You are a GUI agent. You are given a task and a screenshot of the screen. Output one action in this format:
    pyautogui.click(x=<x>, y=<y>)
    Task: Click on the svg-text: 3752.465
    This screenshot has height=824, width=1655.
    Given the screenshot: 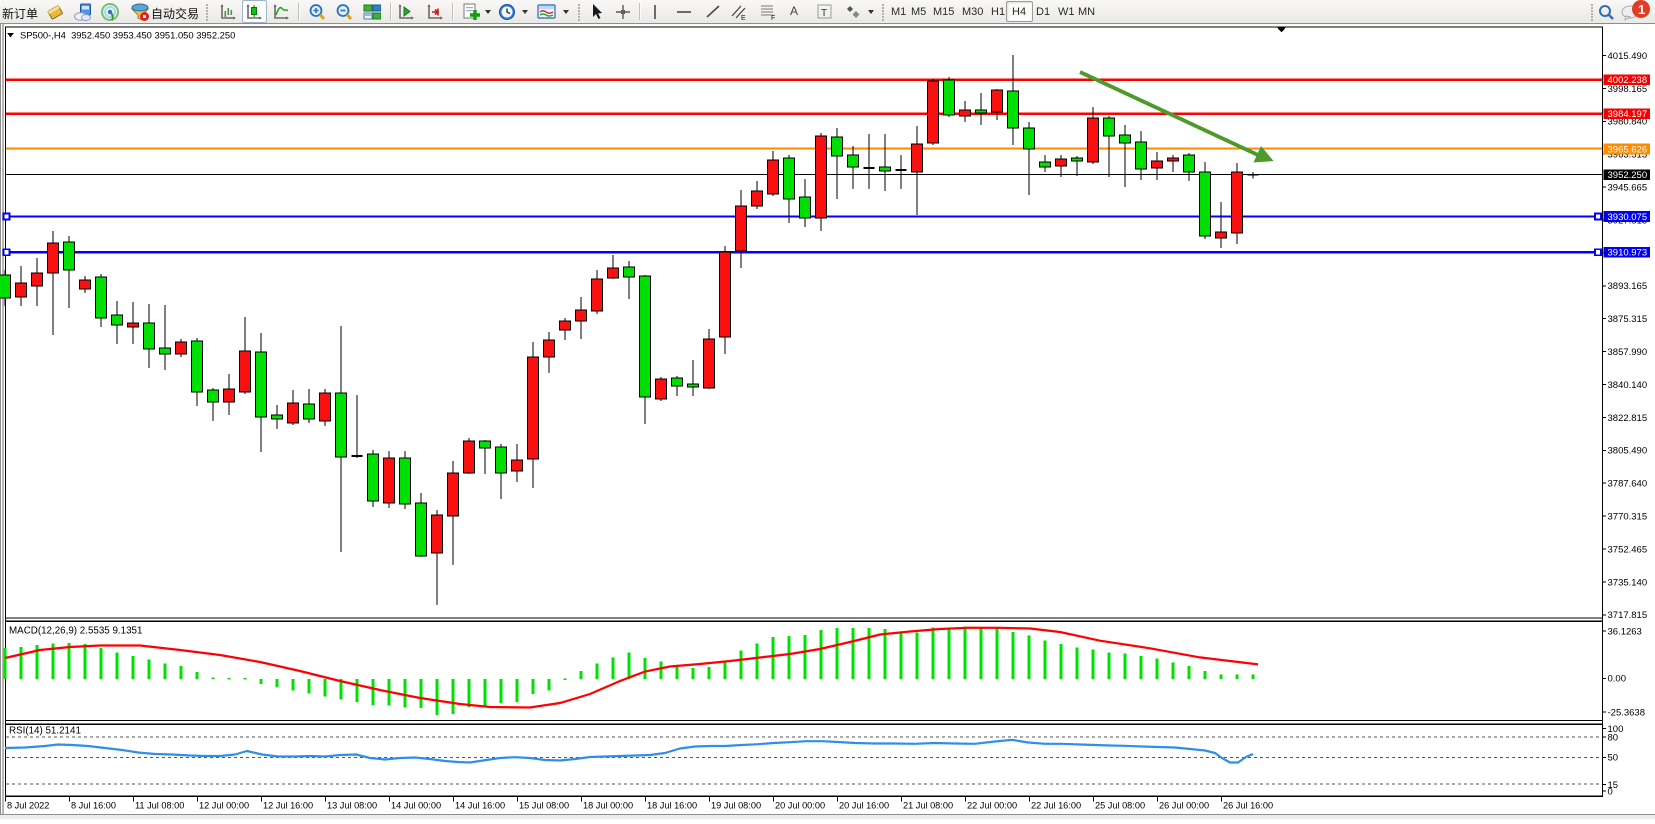 What is the action you would take?
    pyautogui.click(x=1628, y=549)
    